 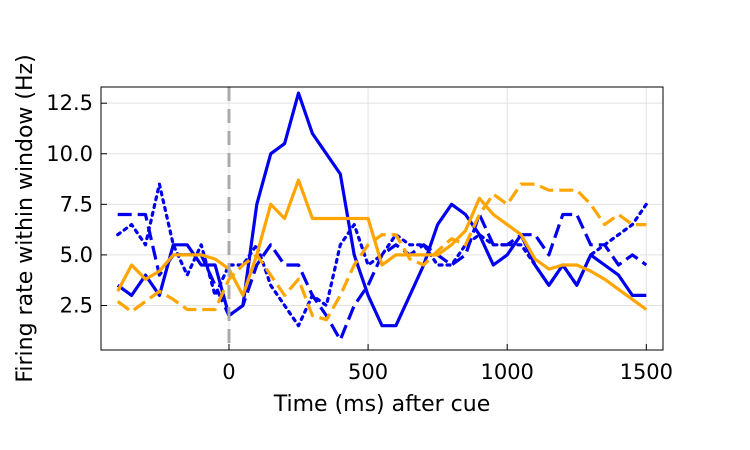 I want to click on x-tick-label: 1000, so click(x=506, y=372).